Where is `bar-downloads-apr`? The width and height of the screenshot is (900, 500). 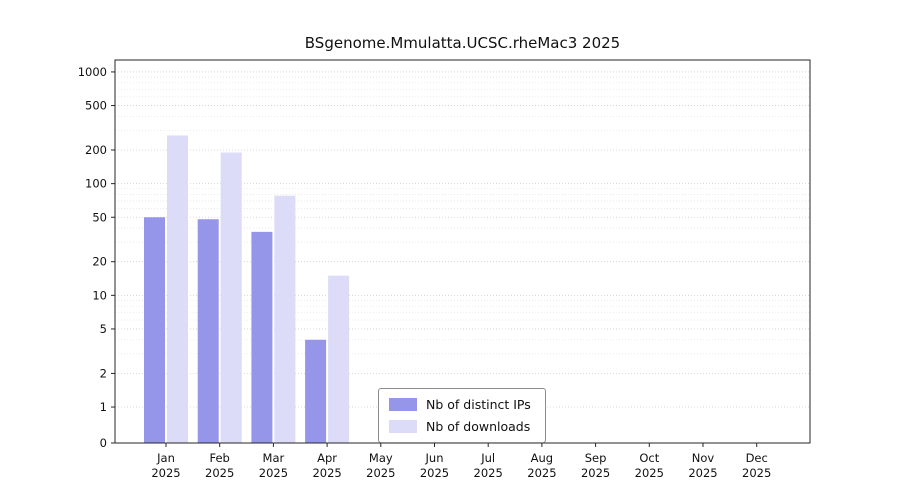 bar-downloads-apr is located at coordinates (339, 359).